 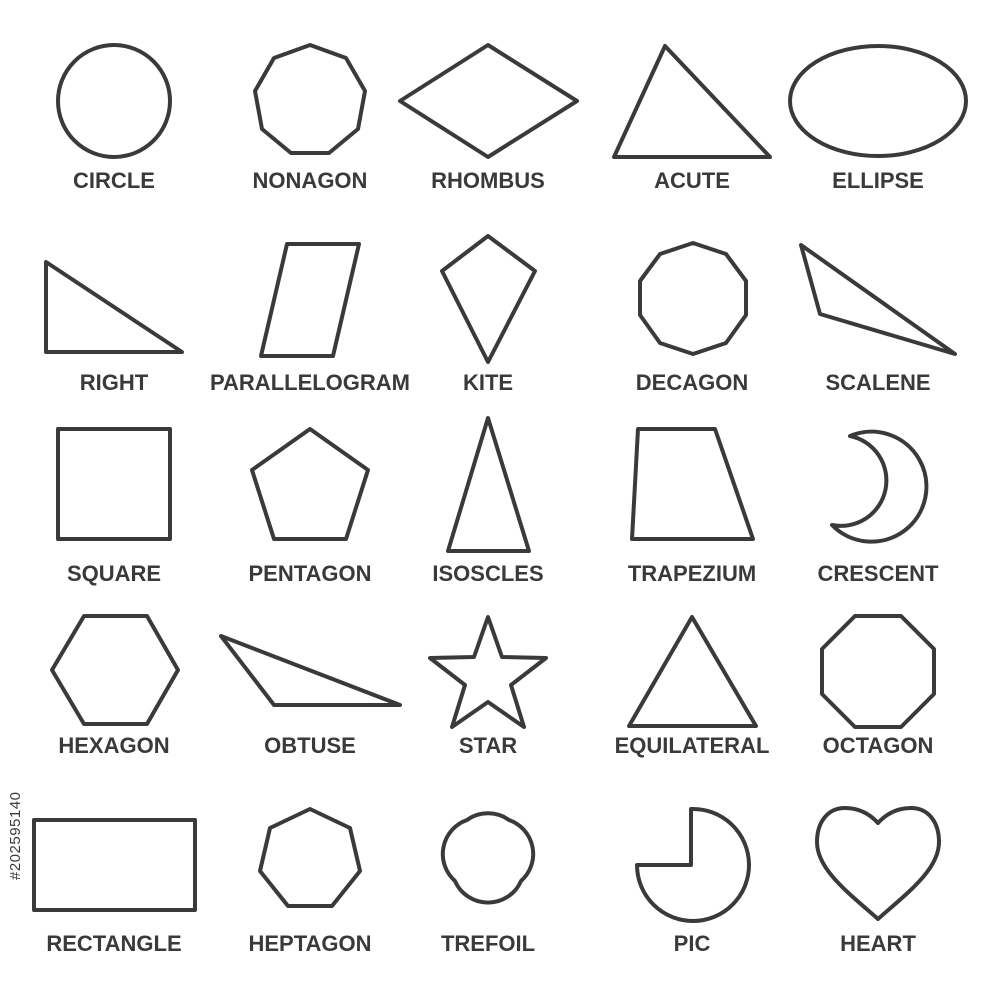 I want to click on label-heart: HEART, so click(x=878, y=943).